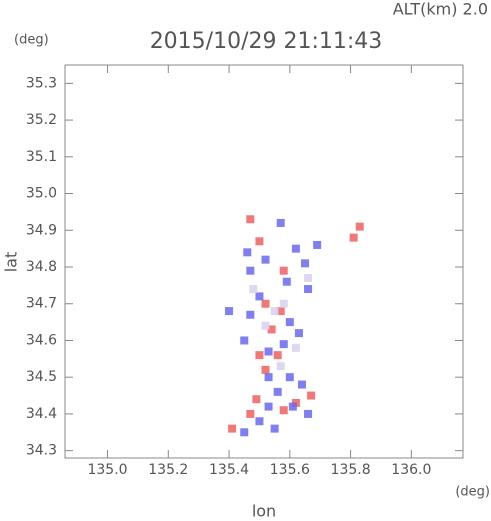 The height and width of the screenshot is (521, 491). What do you see at coordinates (411, 470) in the screenshot?
I see `x-tick-label: 136.0` at bounding box center [411, 470].